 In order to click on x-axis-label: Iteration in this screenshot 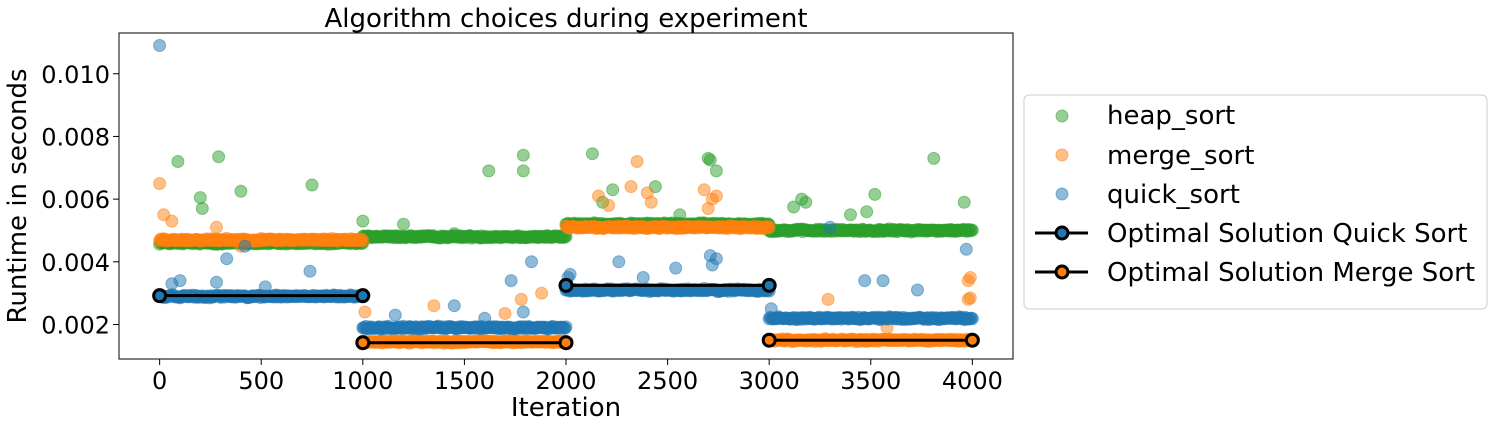, I will do `click(566, 408)`.